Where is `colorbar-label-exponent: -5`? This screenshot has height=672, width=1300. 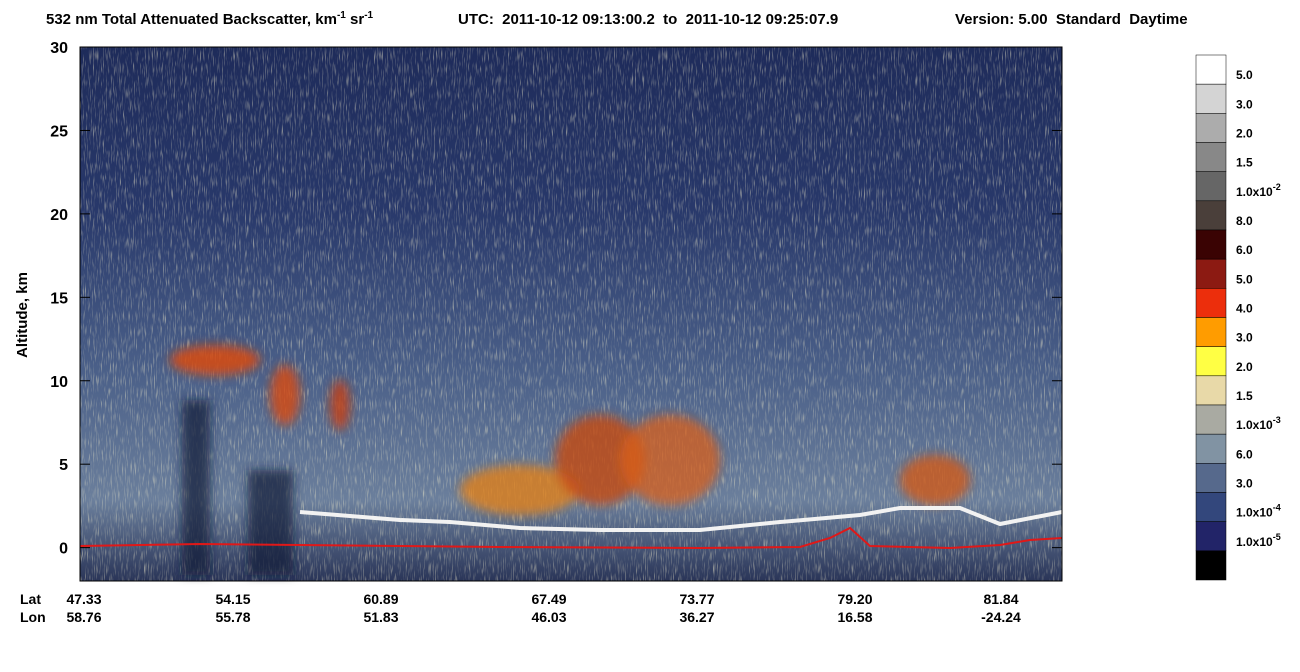
colorbar-label-exponent: -5 is located at coordinates (1277, 537).